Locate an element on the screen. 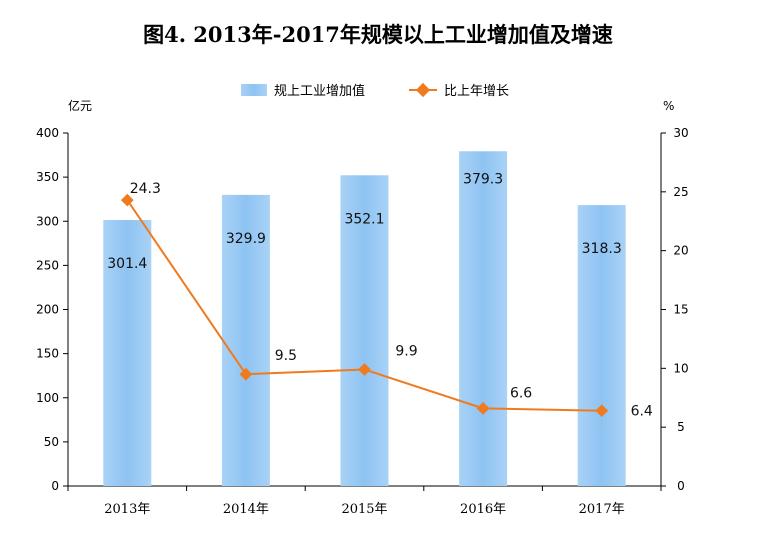 This screenshot has height=555, width=757. right-tick-label: 25 is located at coordinates (680, 192).